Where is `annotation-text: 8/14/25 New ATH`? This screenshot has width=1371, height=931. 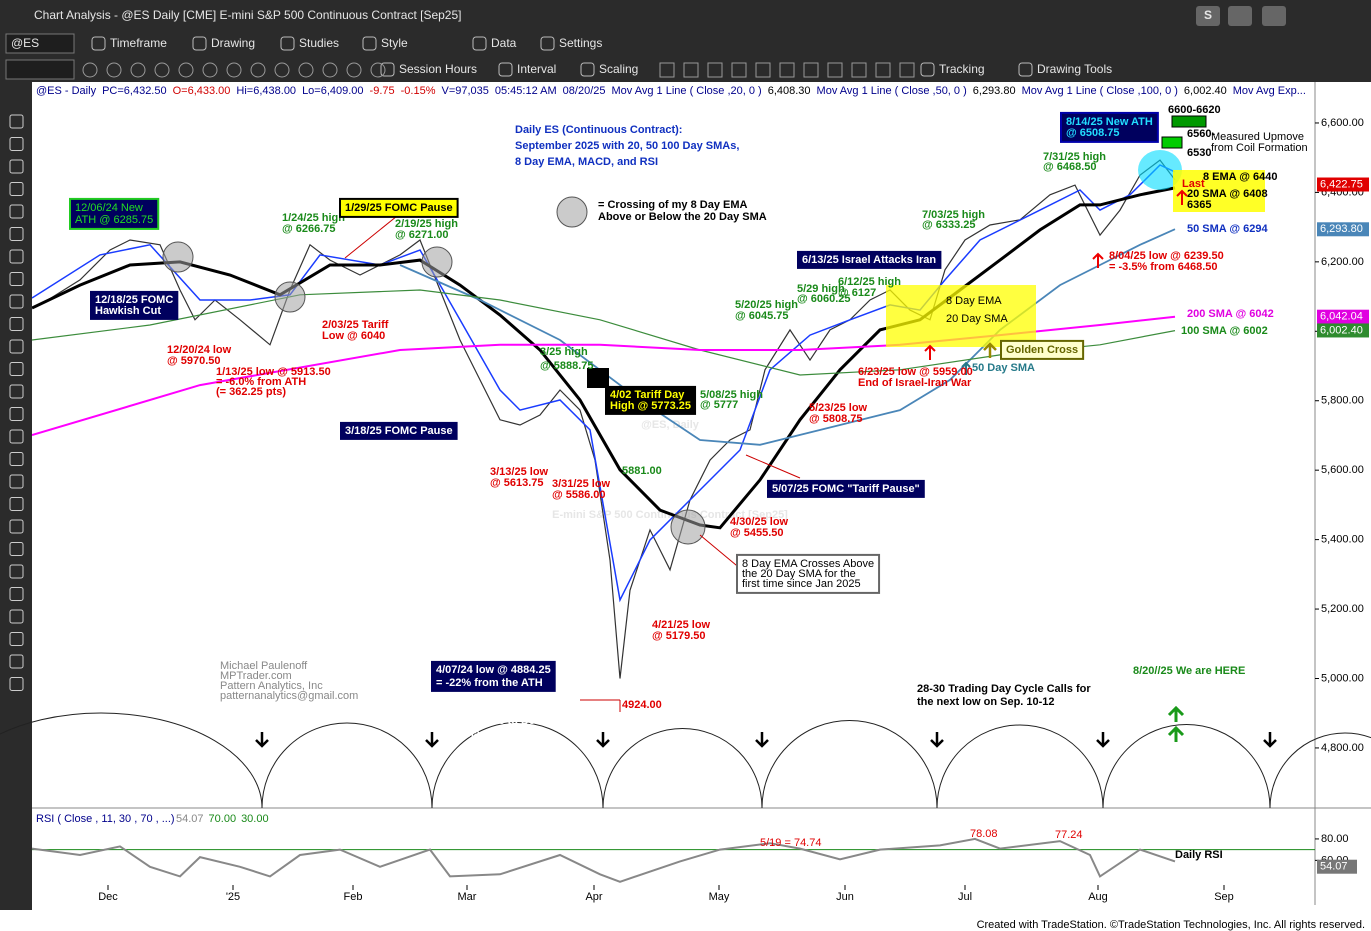 annotation-text: 8/14/25 New ATH is located at coordinates (1109, 122).